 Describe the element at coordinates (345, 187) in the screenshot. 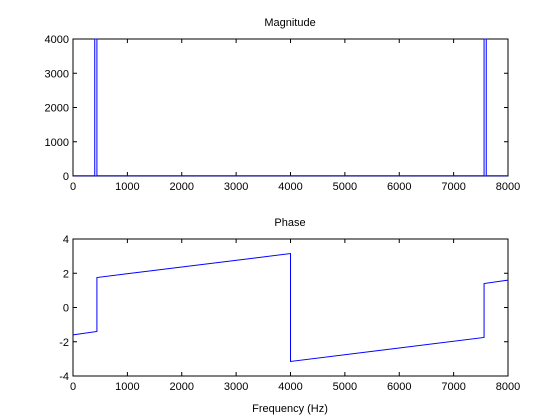

I see `magnitude-x-tick-label: 5000` at that location.